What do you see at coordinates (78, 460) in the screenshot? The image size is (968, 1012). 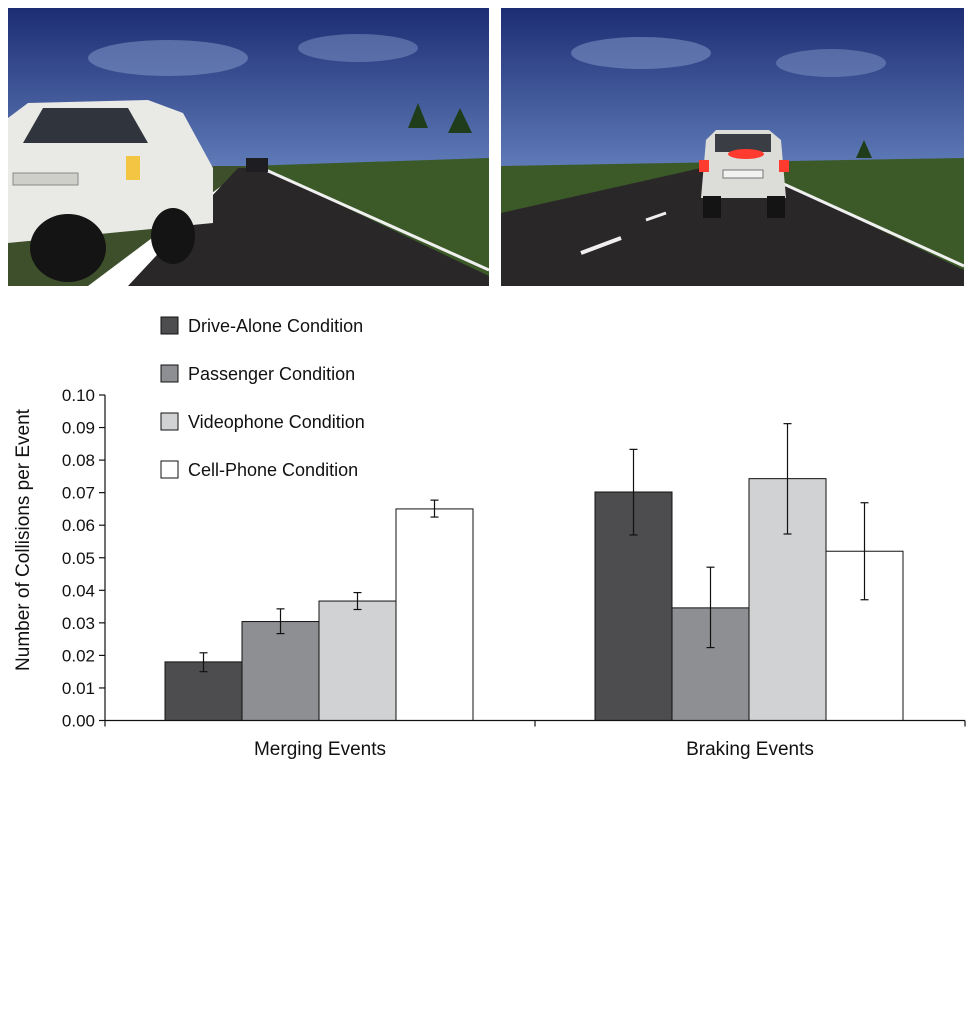 I see `y-tick-label: 0.08` at bounding box center [78, 460].